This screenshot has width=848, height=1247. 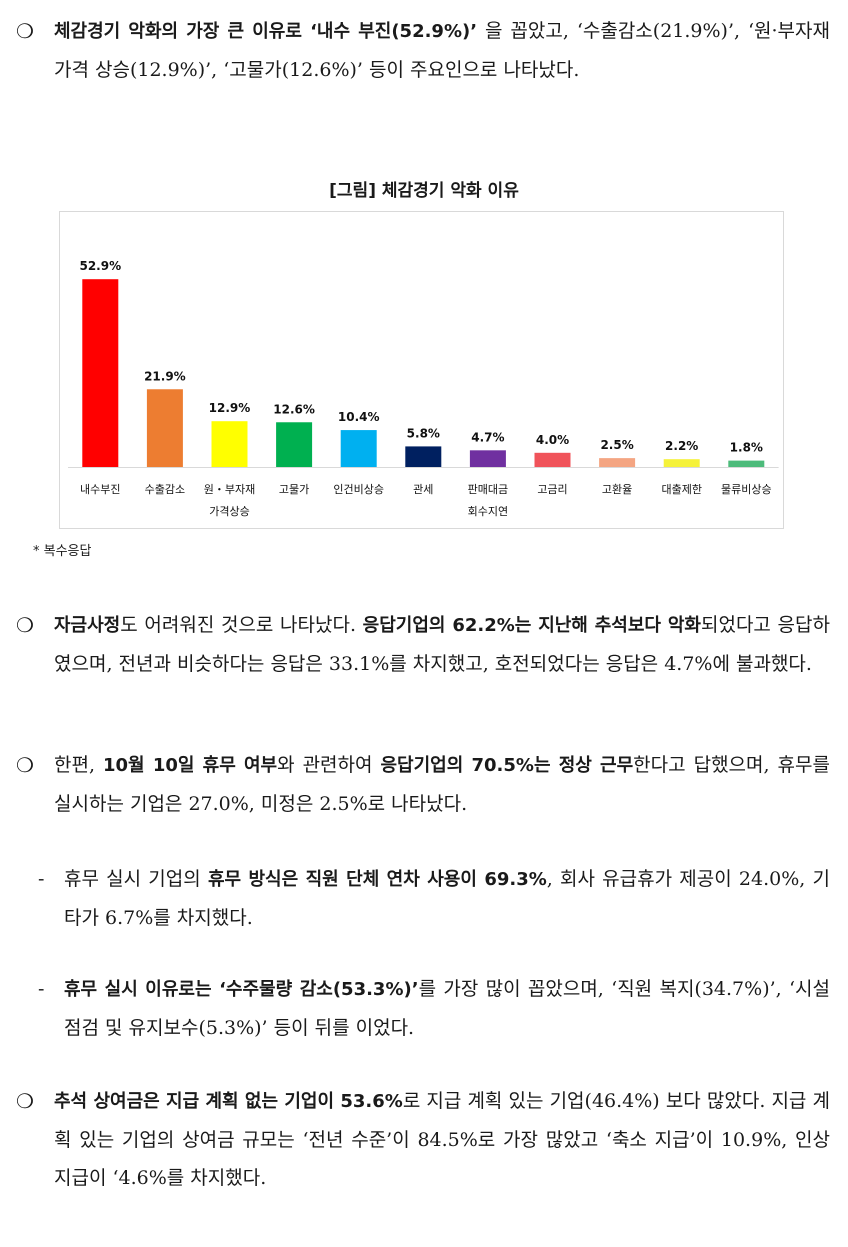 What do you see at coordinates (136, 879) in the screenshot?
I see `plain-text: 휴무 실시 기업의` at bounding box center [136, 879].